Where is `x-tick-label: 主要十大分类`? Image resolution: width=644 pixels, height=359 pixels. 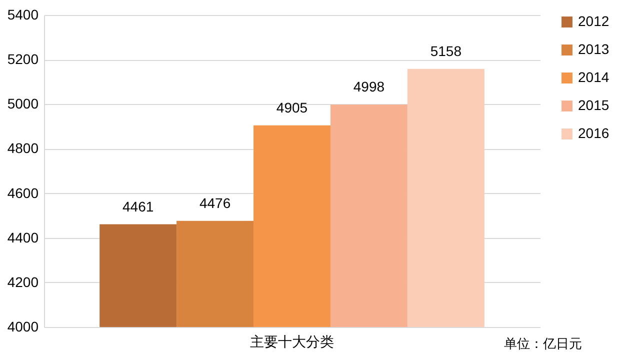 x-tick-label: 主要十大分类 is located at coordinates (292, 342).